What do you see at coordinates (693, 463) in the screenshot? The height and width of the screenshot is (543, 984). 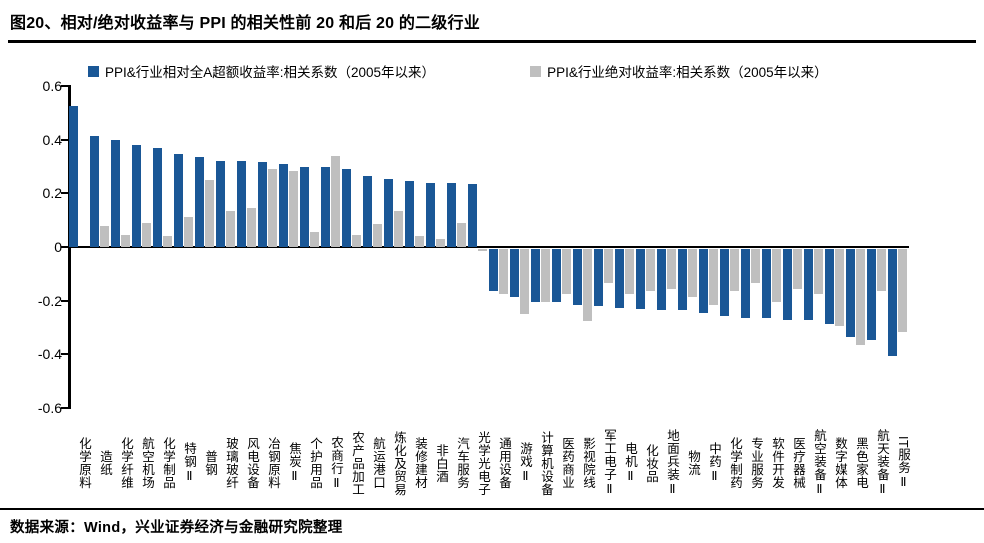 I see `x-axis-label: 物流` at bounding box center [693, 463].